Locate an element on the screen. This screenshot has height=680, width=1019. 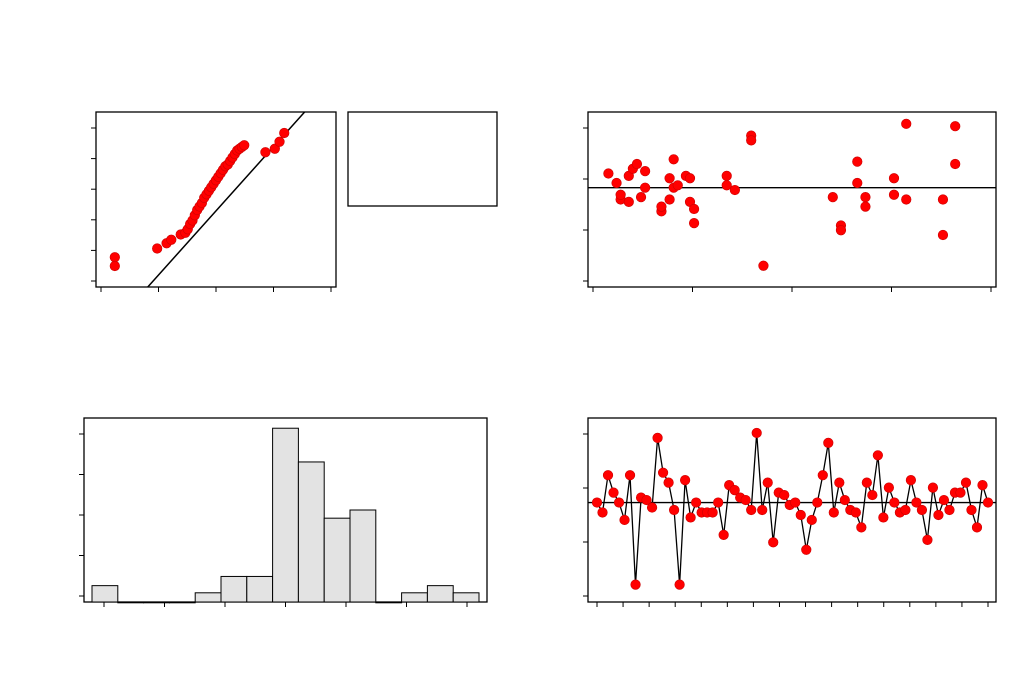
probability-plot-frame is located at coordinates (216, 199).